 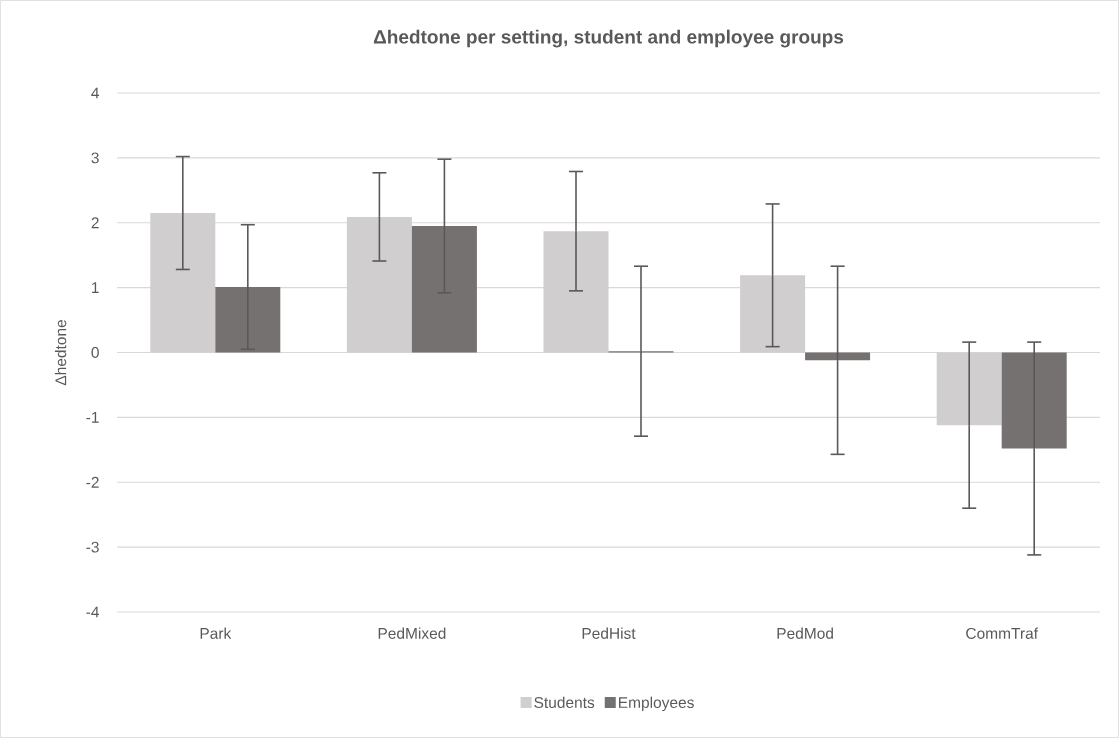 I want to click on y-axis-title: Δhedtone, so click(x=60, y=352).